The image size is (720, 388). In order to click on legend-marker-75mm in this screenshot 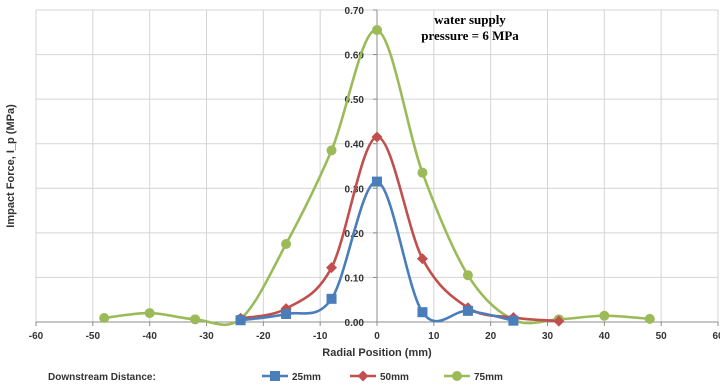, I will do `click(457, 376)`.